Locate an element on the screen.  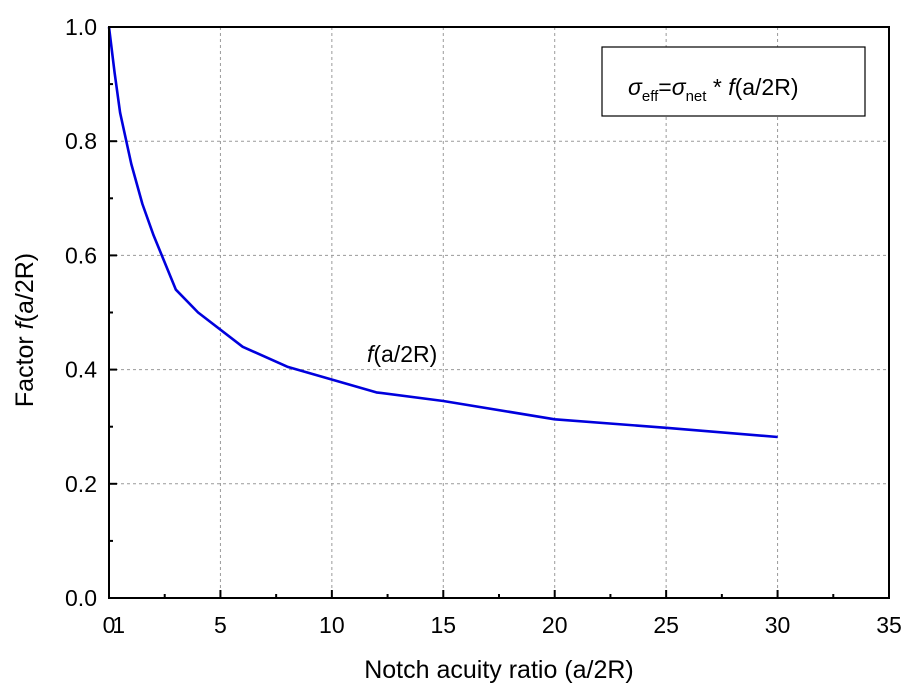
legend-net: net is located at coordinates (697, 96).